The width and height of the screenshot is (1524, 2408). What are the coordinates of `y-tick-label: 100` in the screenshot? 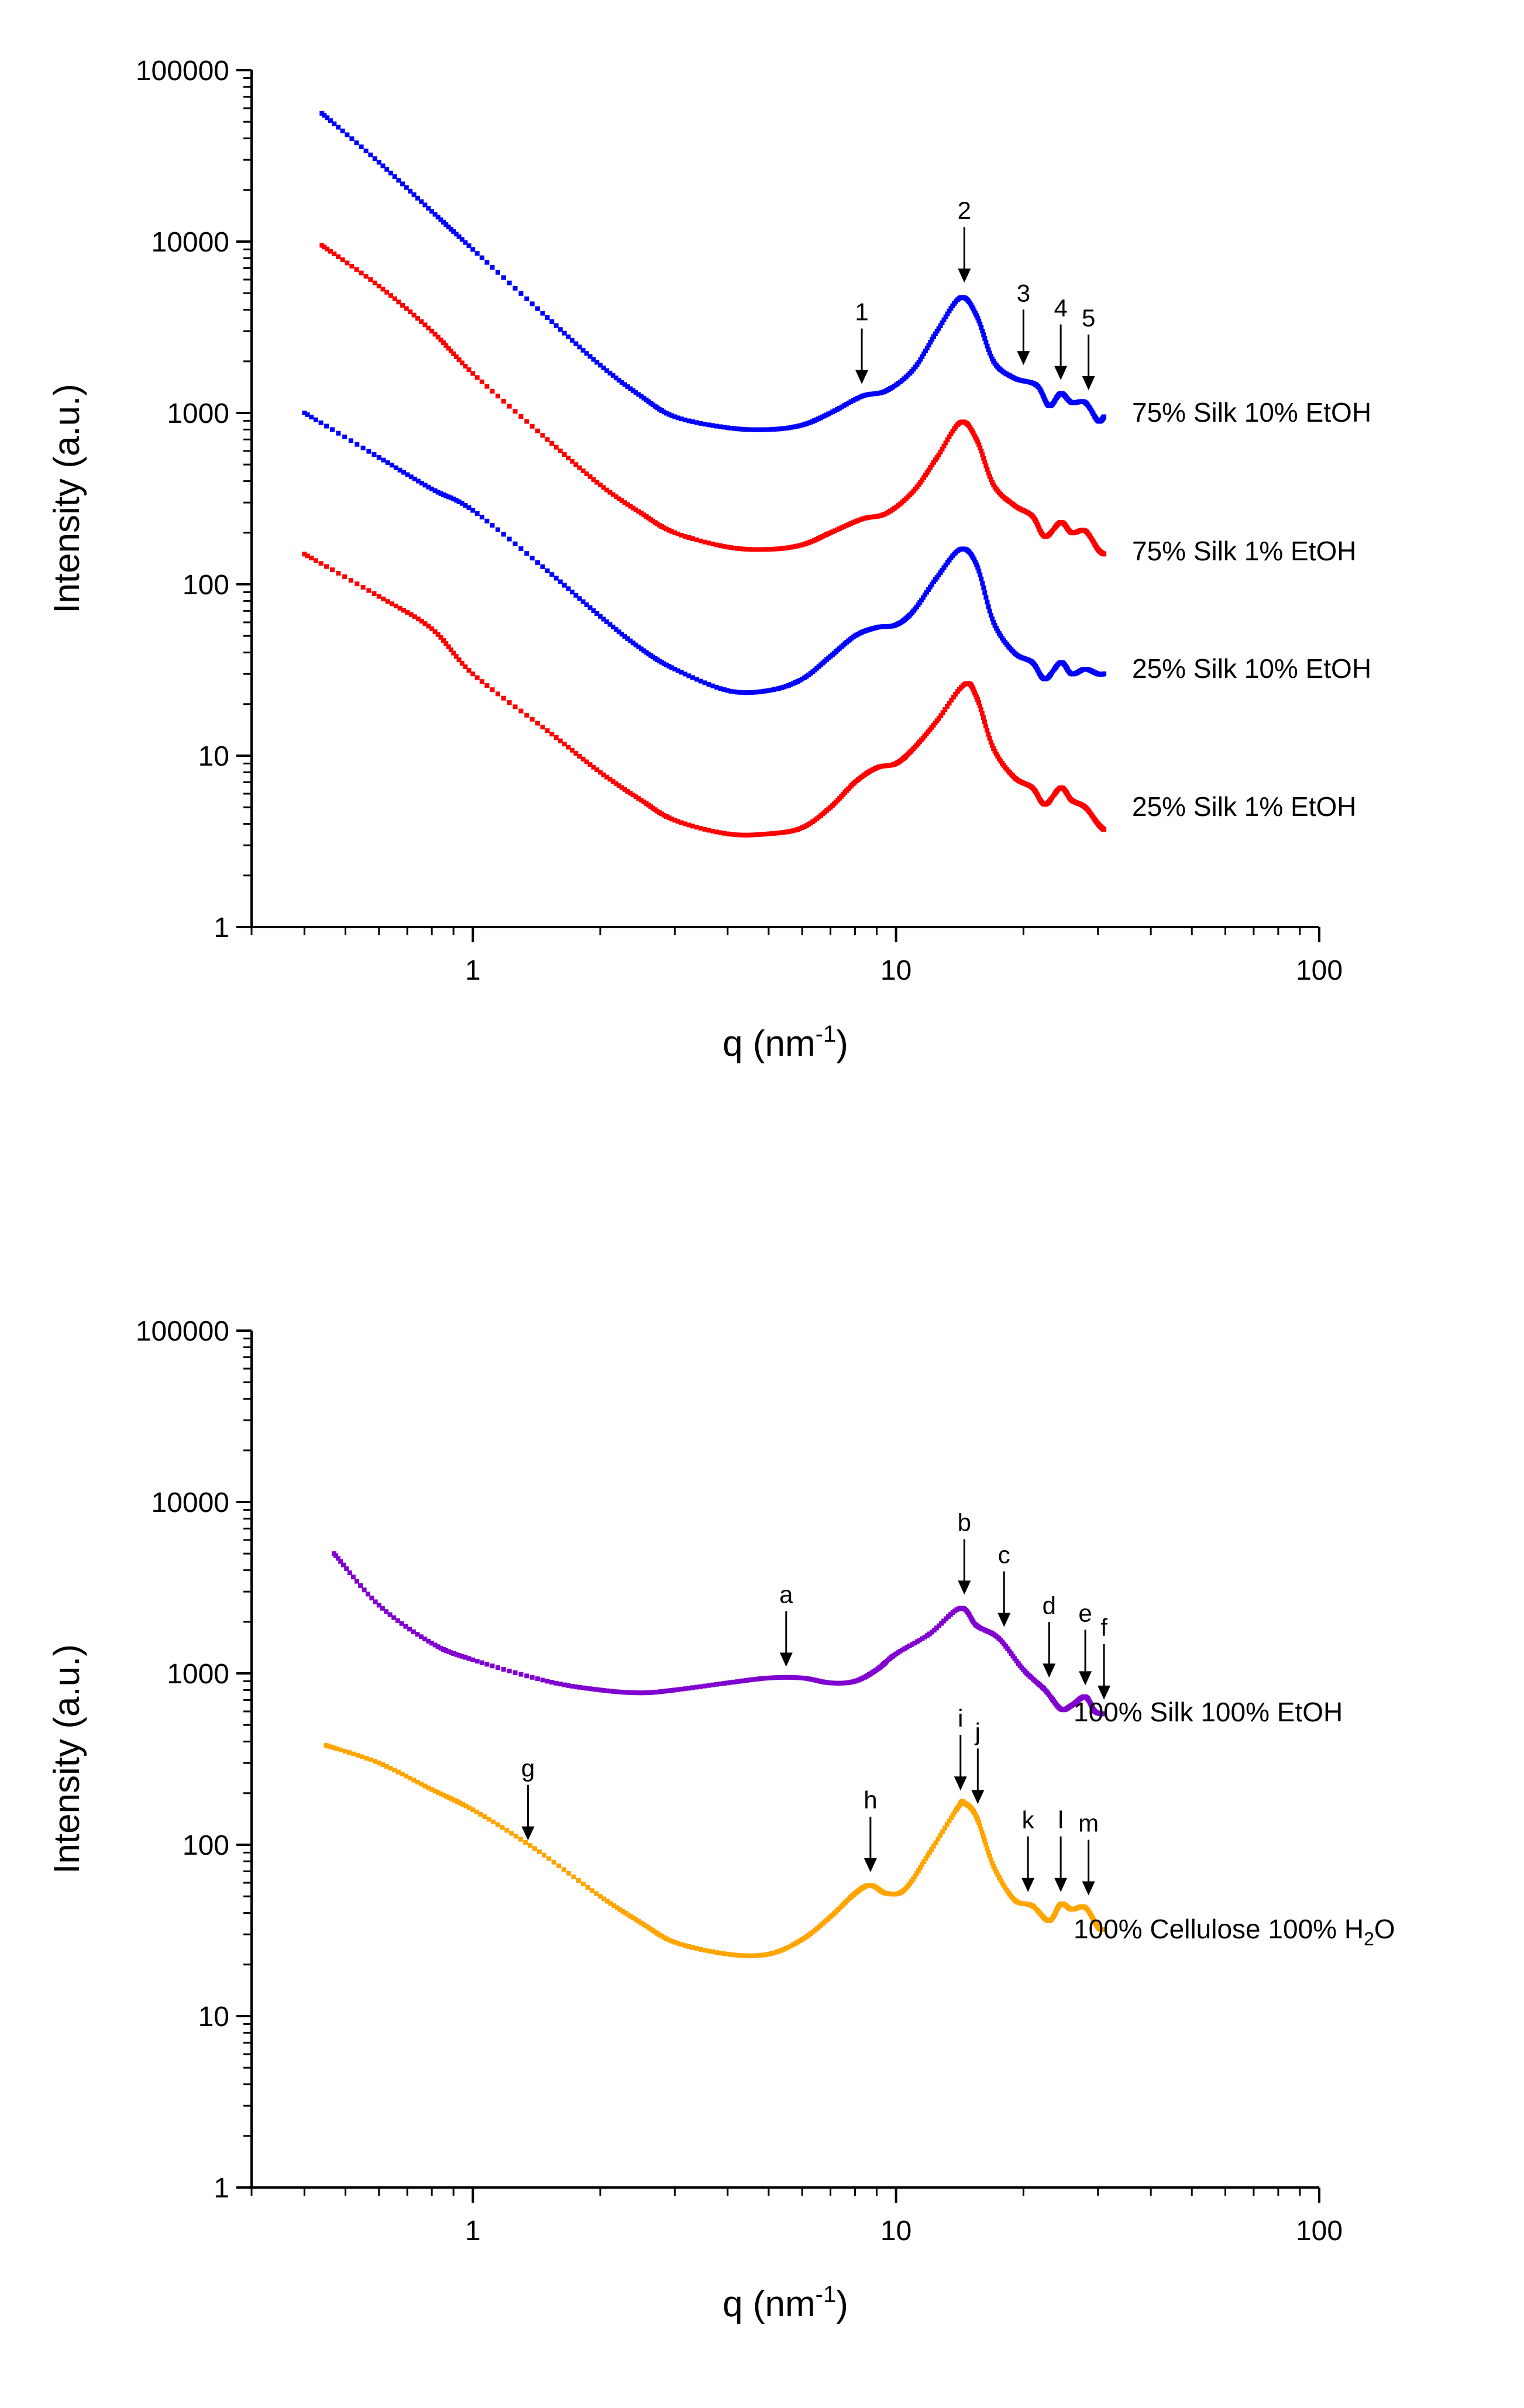 It's located at (206, 1846).